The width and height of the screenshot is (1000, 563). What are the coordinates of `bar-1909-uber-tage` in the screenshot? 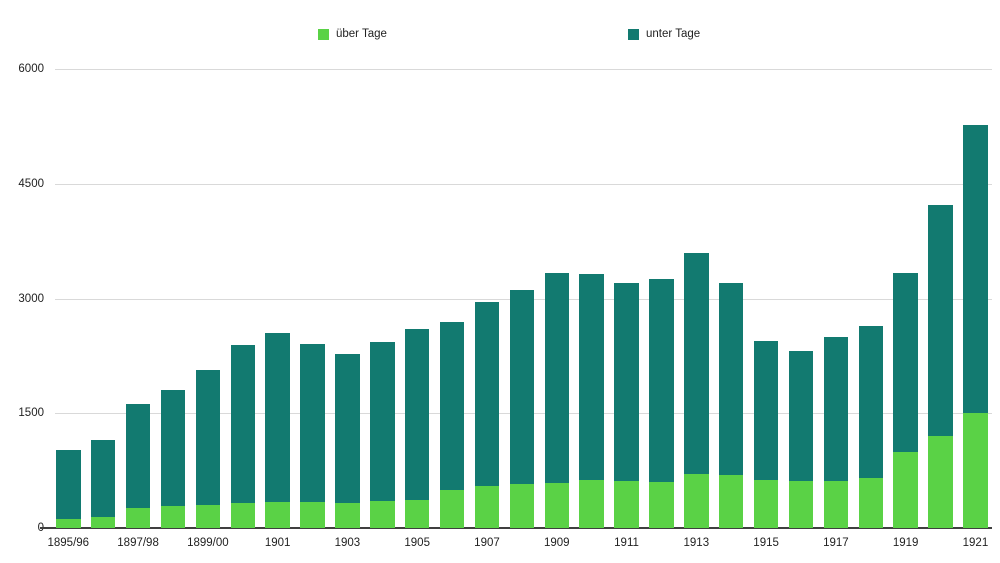 It's located at (556, 505).